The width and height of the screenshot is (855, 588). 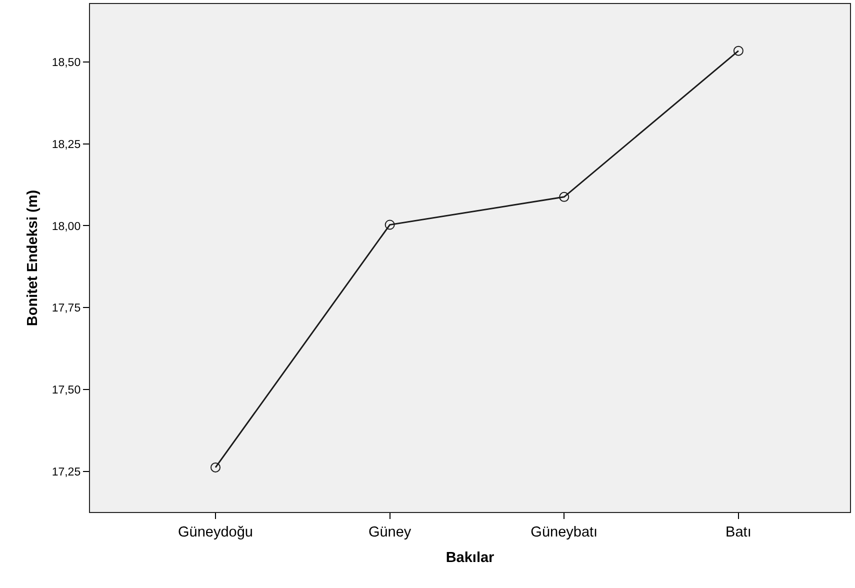 I want to click on x-tick-label: Güneybatı, so click(x=564, y=532).